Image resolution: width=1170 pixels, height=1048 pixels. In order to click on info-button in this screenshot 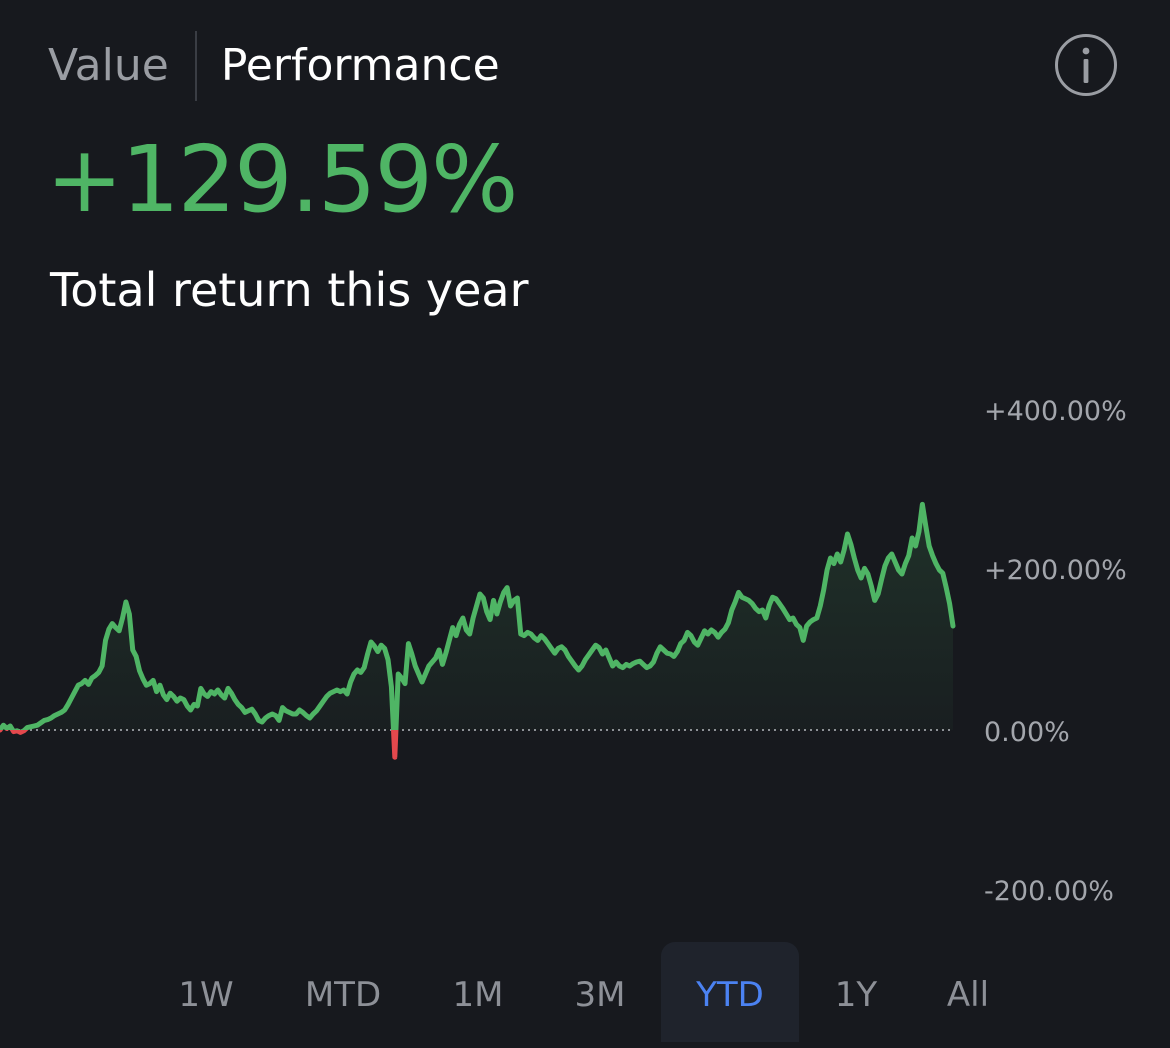, I will do `click(1086, 65)`.